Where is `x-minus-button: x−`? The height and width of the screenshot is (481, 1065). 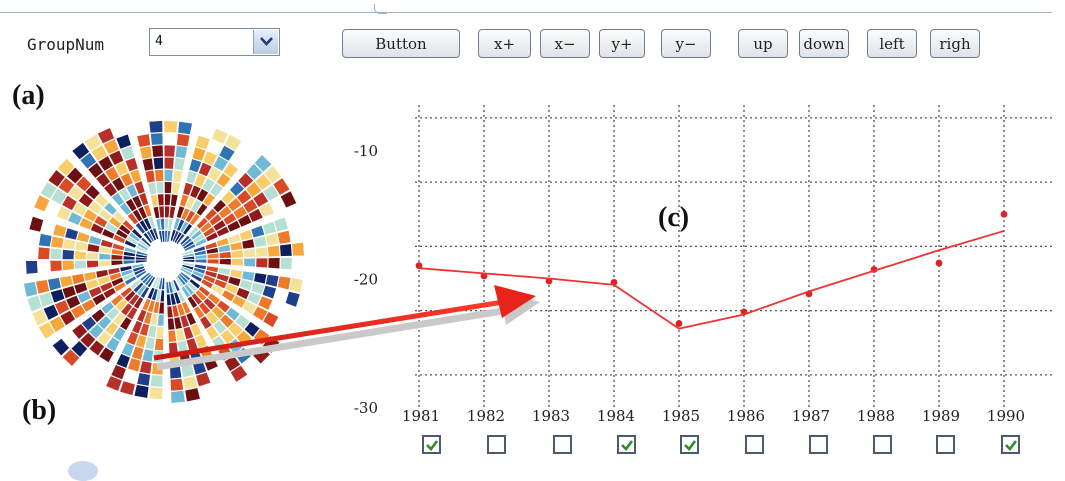
x-minus-button: x− is located at coordinates (565, 43).